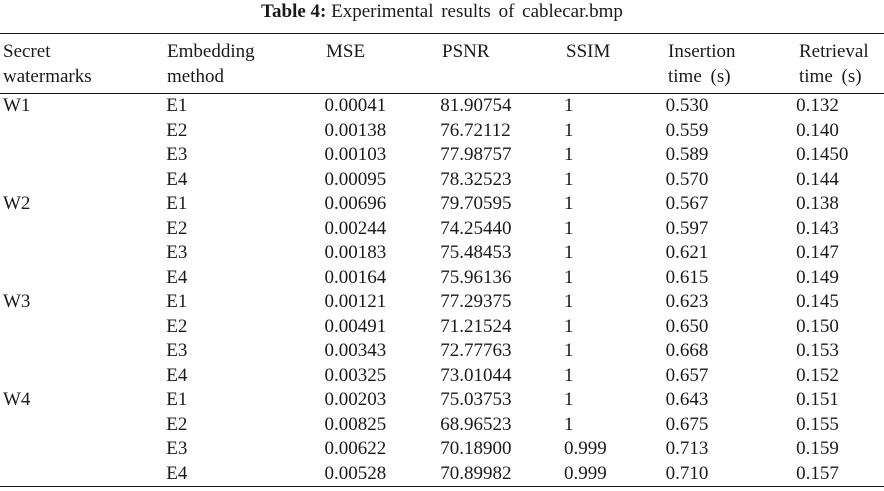 The height and width of the screenshot is (491, 884). What do you see at coordinates (476, 399) in the screenshot?
I see `cell-psnr: 75.03753` at bounding box center [476, 399].